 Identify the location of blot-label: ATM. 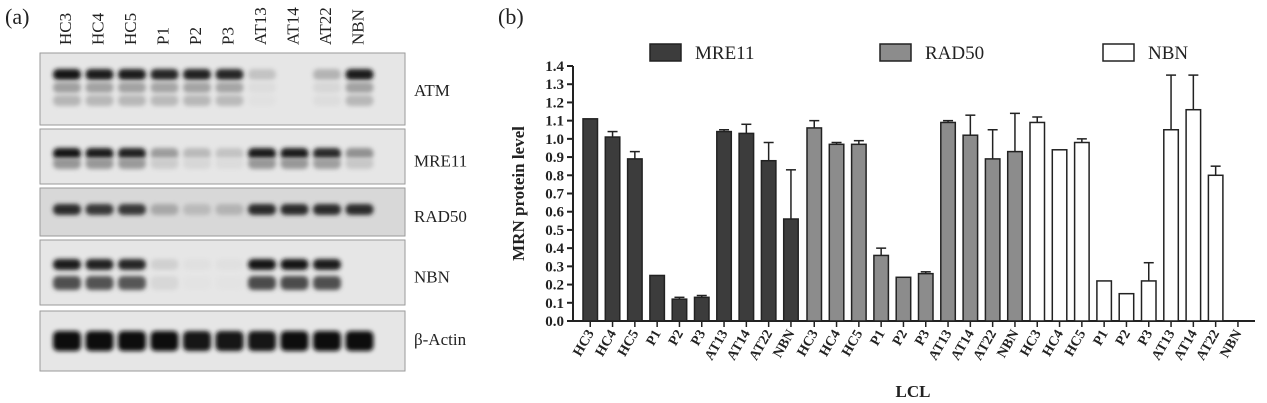
(432, 90).